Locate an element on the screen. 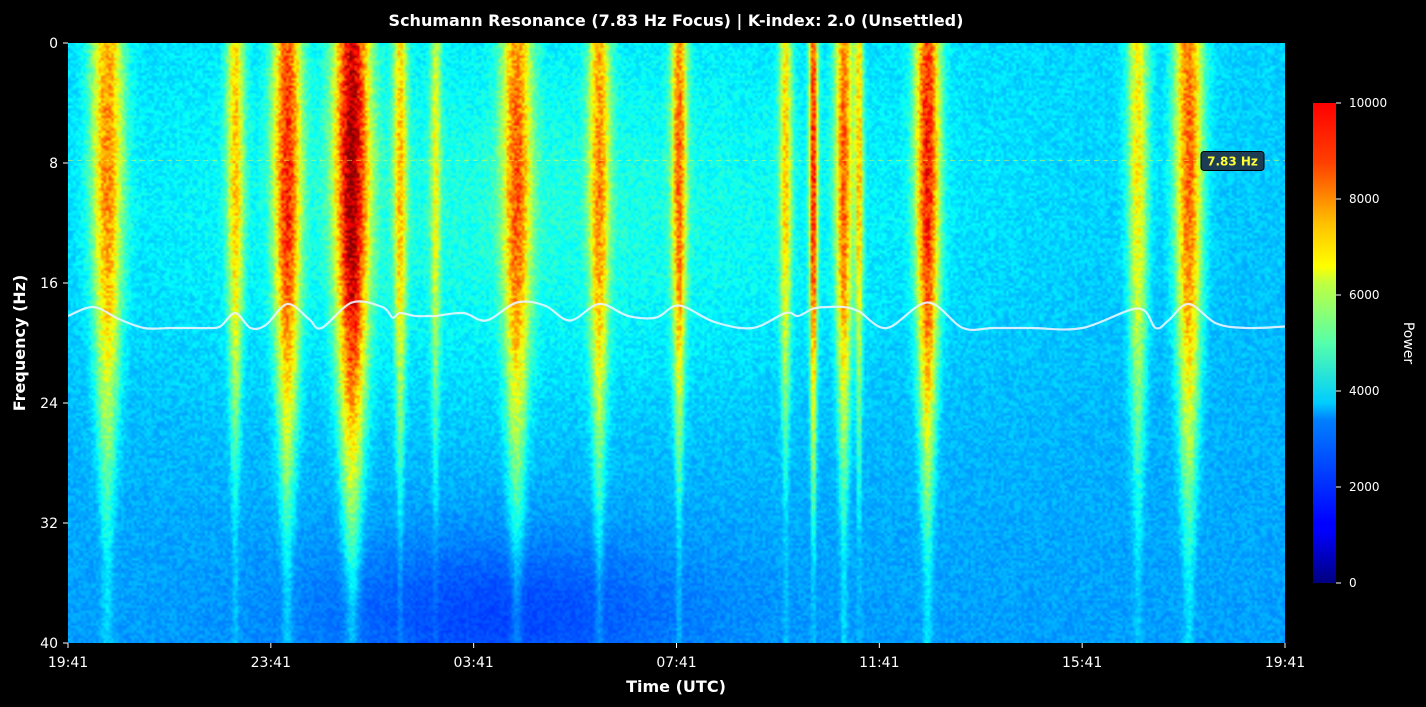 Image resolution: width=1426 pixels, height=707 pixels. colorbar: 0 2000 4000 6000 8000 10000 Power is located at coordinates (1364, 343).